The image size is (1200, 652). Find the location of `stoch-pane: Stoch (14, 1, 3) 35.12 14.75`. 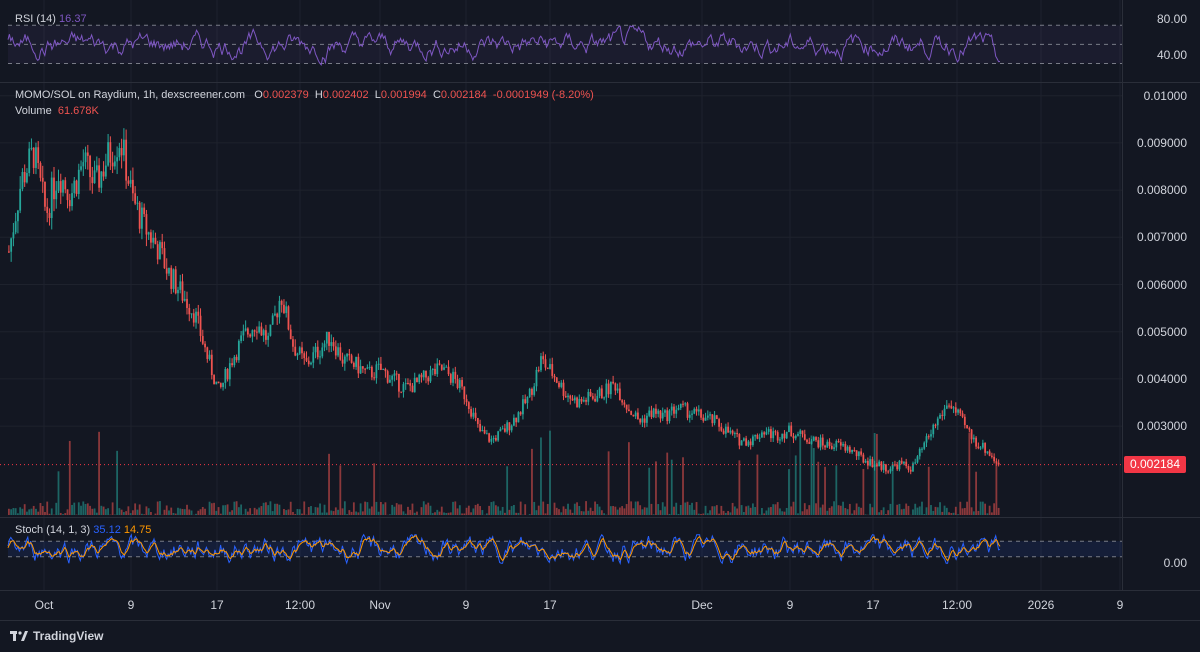

stoch-pane: Stoch (14, 1, 3) 35.12 14.75 is located at coordinates (561, 554).